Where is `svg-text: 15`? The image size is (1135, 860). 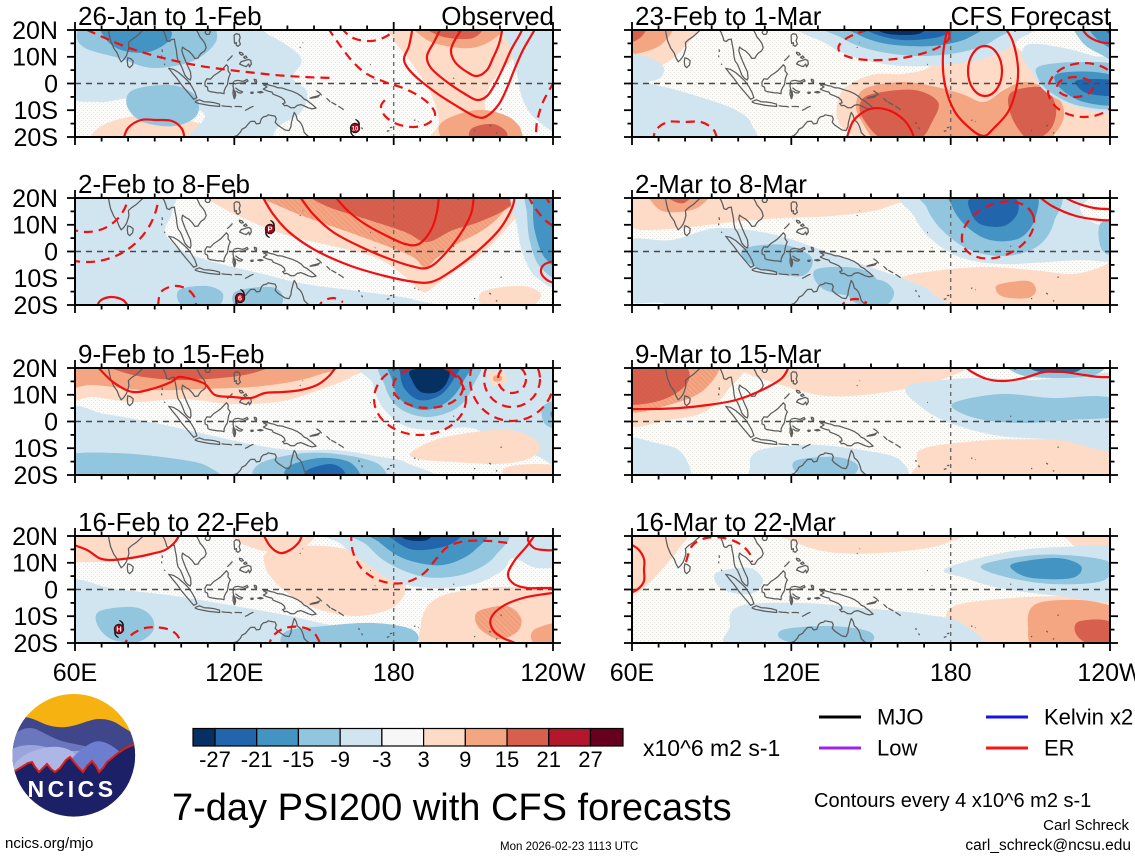 svg-text: 15 is located at coordinates (507, 759).